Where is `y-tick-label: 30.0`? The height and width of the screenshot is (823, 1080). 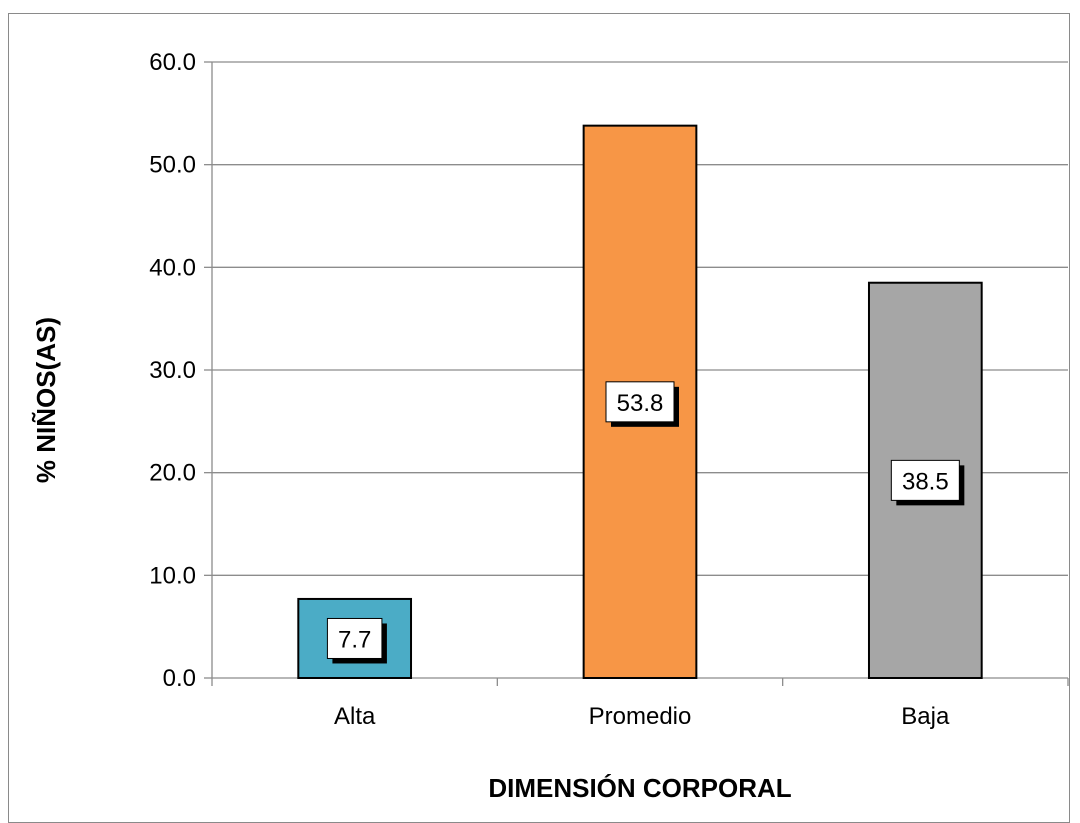
y-tick-label: 30.0 is located at coordinates (172, 370).